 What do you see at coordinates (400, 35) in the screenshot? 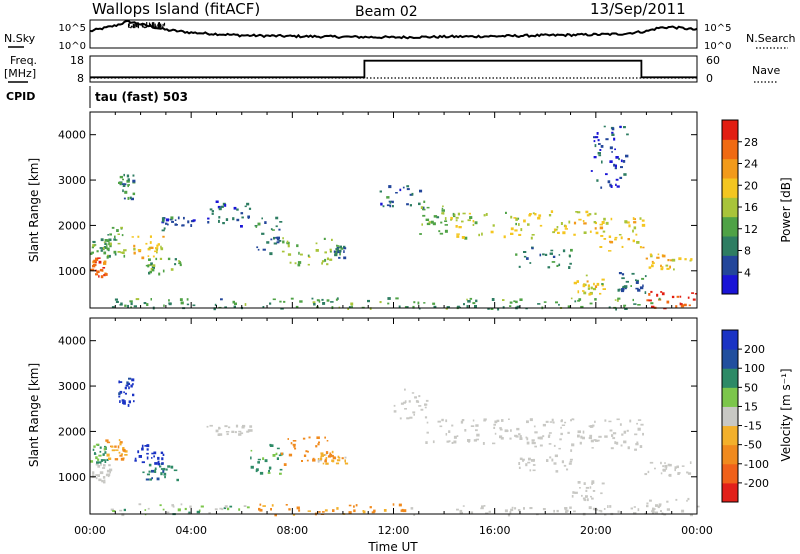
I see `noise-panel: N.Sky 10^5 10^0 10^5 10^0 N.Search` at bounding box center [400, 35].